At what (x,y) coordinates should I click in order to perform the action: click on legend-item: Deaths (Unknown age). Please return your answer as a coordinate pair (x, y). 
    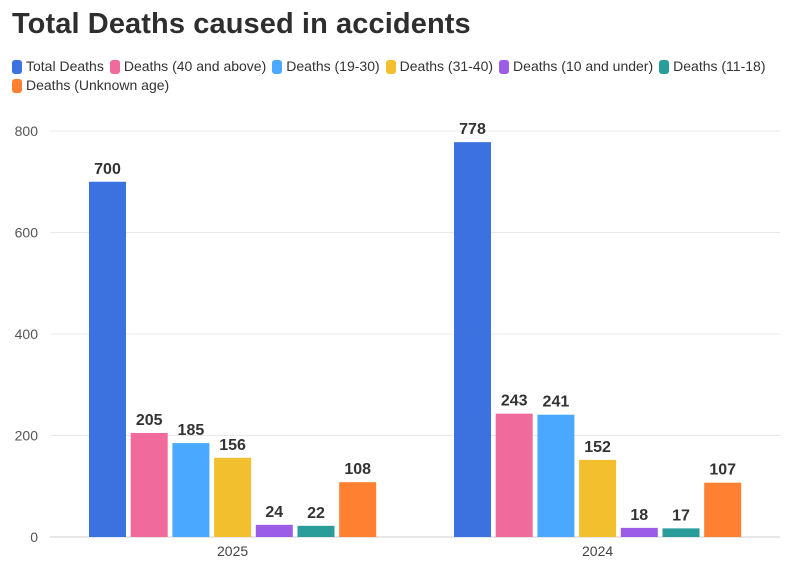
    Looking at the image, I should click on (90, 85).